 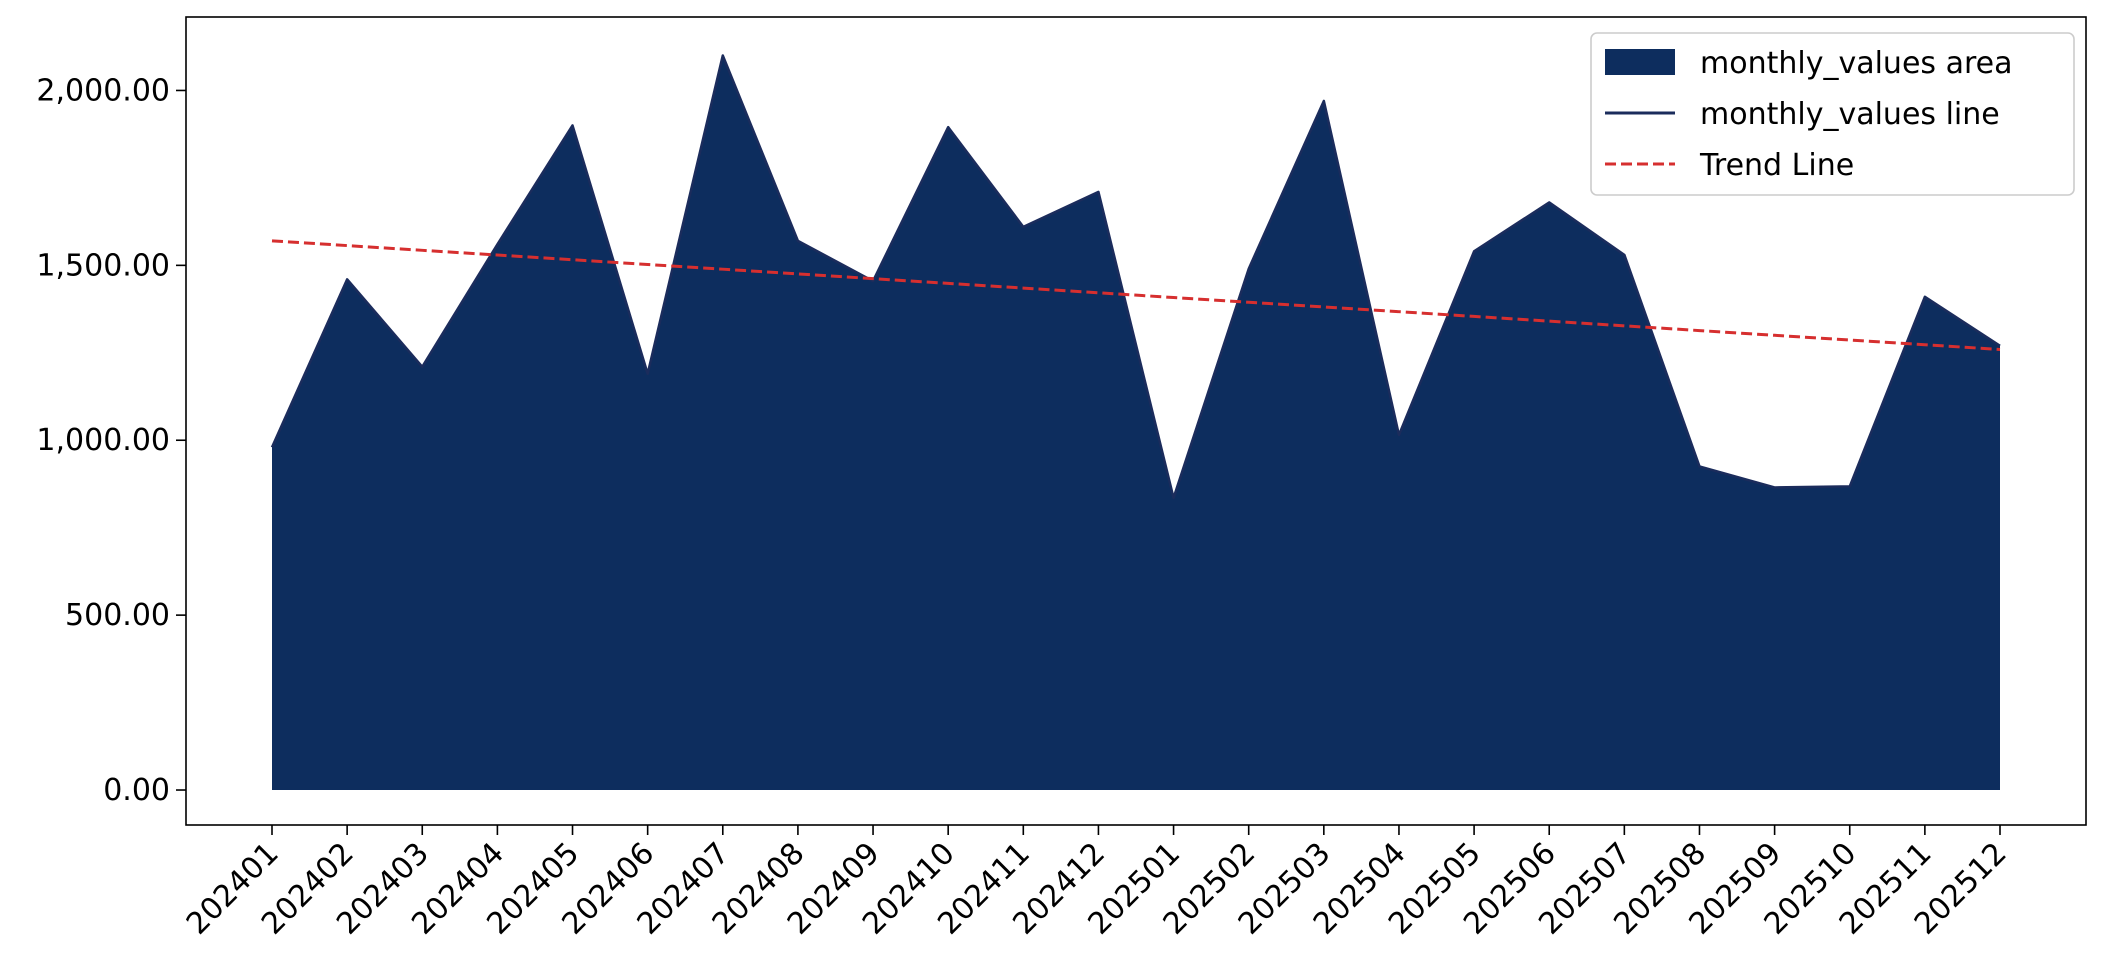 What do you see at coordinates (103, 265) in the screenshot?
I see `y-tick-label: 1,500.00` at bounding box center [103, 265].